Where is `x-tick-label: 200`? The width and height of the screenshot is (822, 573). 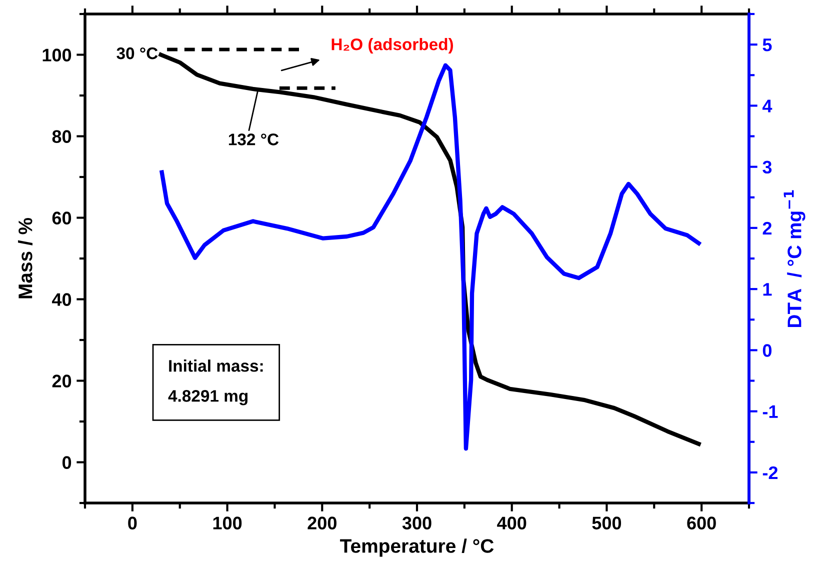 x-tick-label: 200 is located at coordinates (322, 523).